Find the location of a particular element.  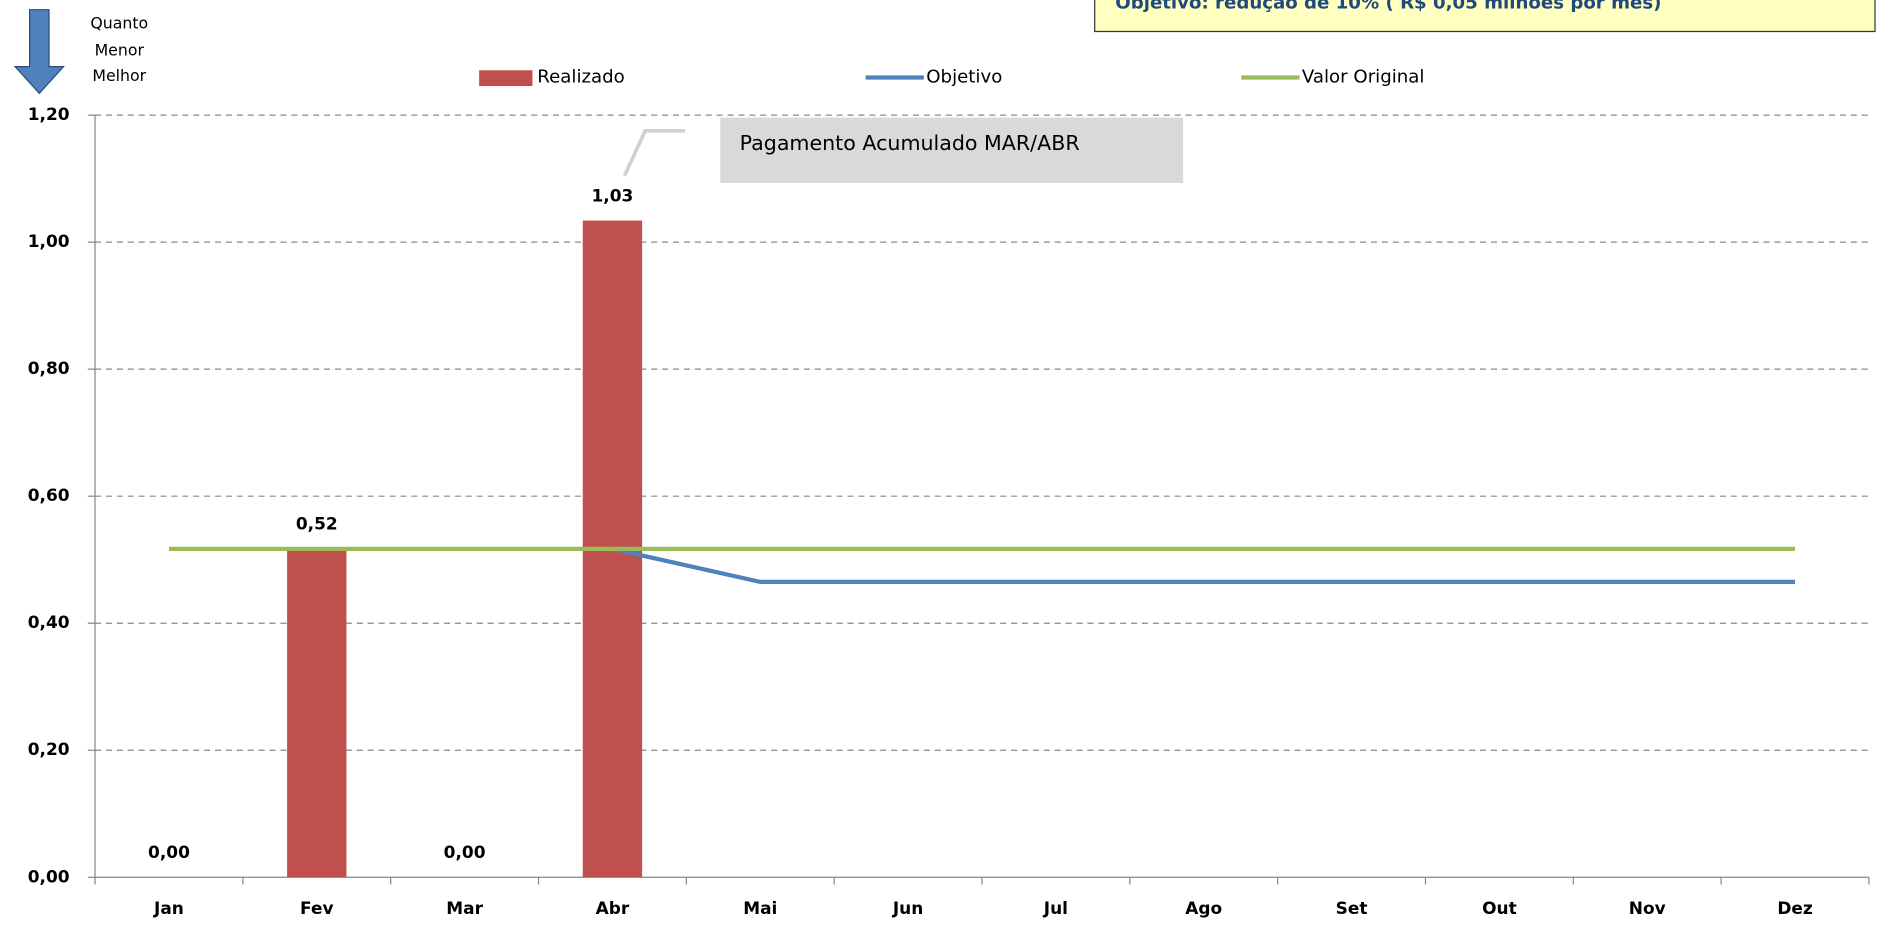

x-tick-label: Ago is located at coordinates (1203, 908).